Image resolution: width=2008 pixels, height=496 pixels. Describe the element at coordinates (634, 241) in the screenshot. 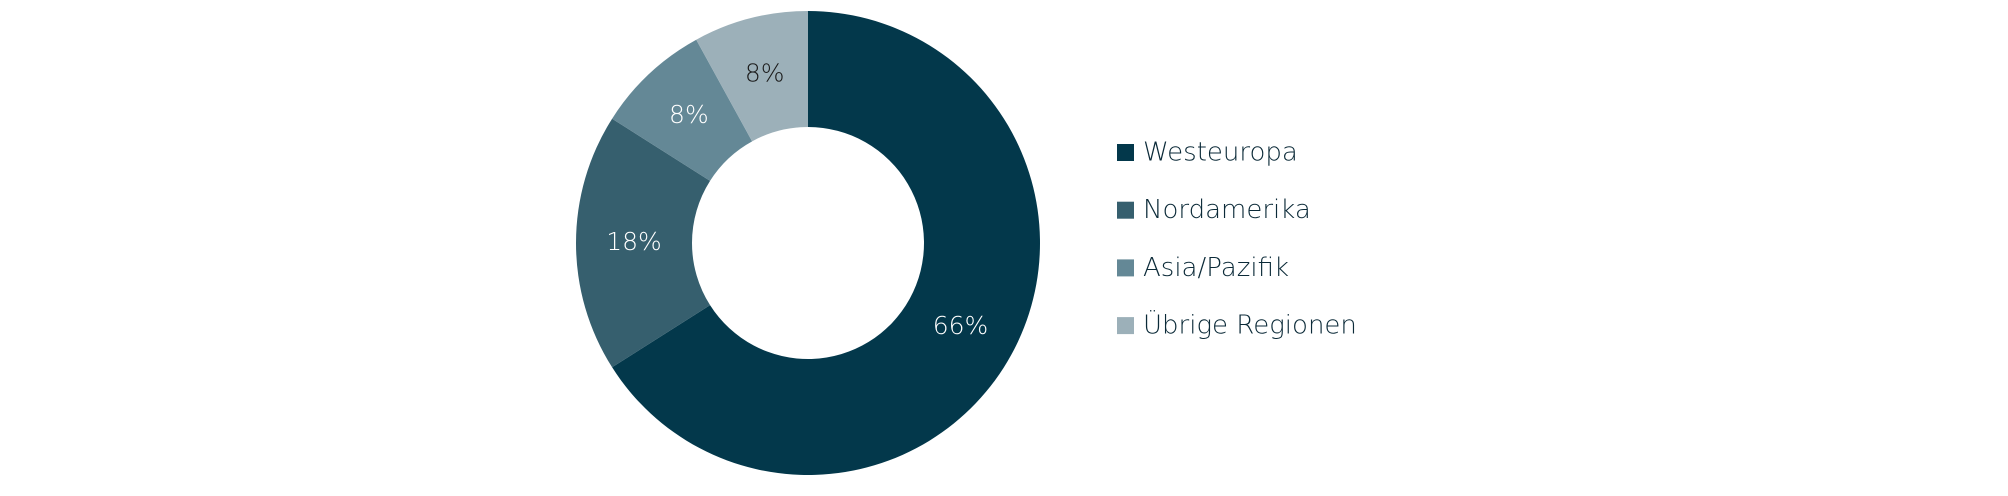

I see `data-label: 18%` at that location.